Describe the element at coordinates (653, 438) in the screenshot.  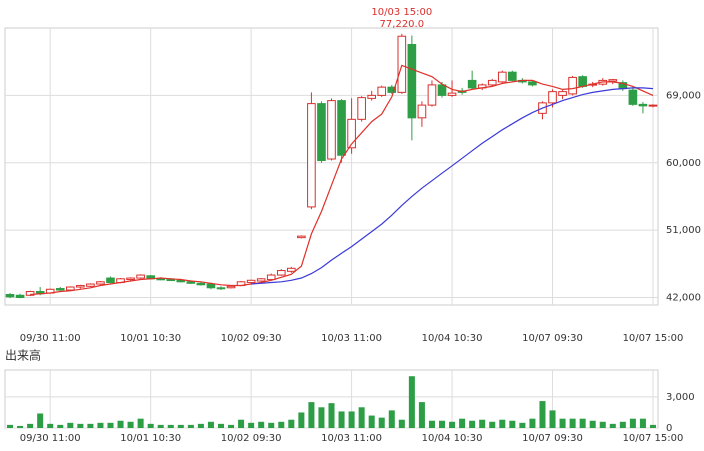
I see `x-tick-label: 10/07 15:00` at that location.